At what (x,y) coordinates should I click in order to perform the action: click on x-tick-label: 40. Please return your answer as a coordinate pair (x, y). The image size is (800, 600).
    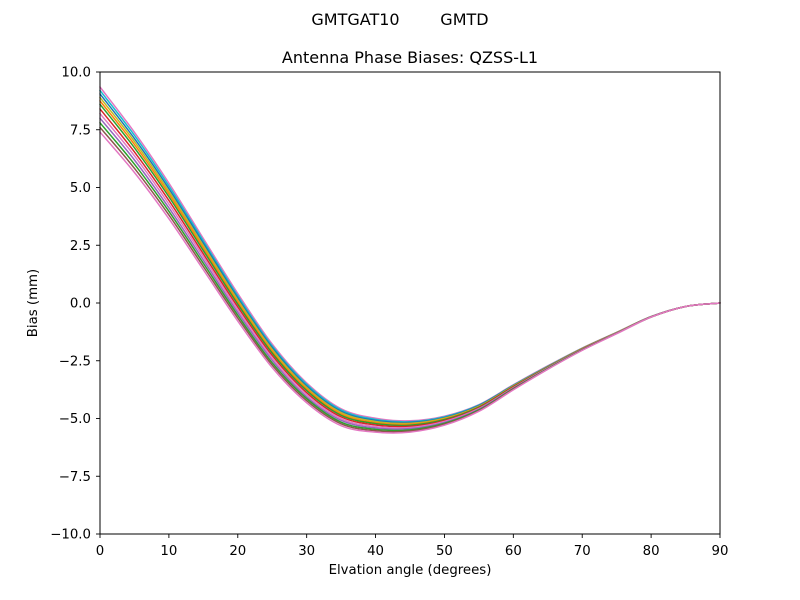
    Looking at the image, I should click on (375, 551).